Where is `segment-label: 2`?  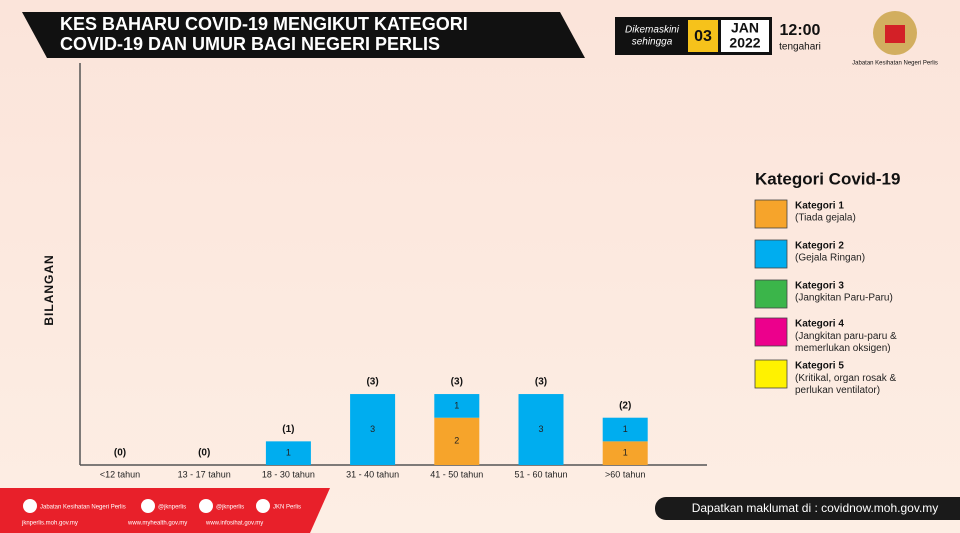
segment-label: 2 is located at coordinates (456, 441).